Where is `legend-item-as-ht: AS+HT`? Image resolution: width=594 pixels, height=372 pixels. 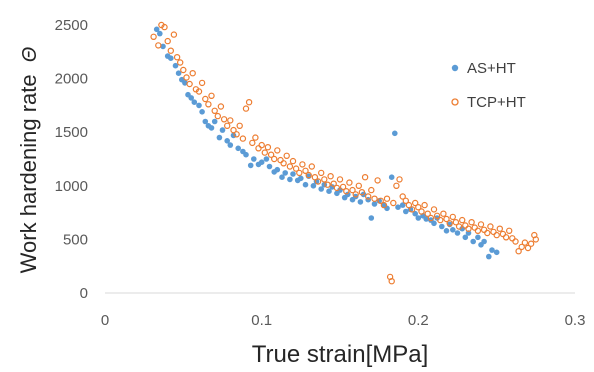 legend-item-as-ht: AS+HT is located at coordinates (483, 68).